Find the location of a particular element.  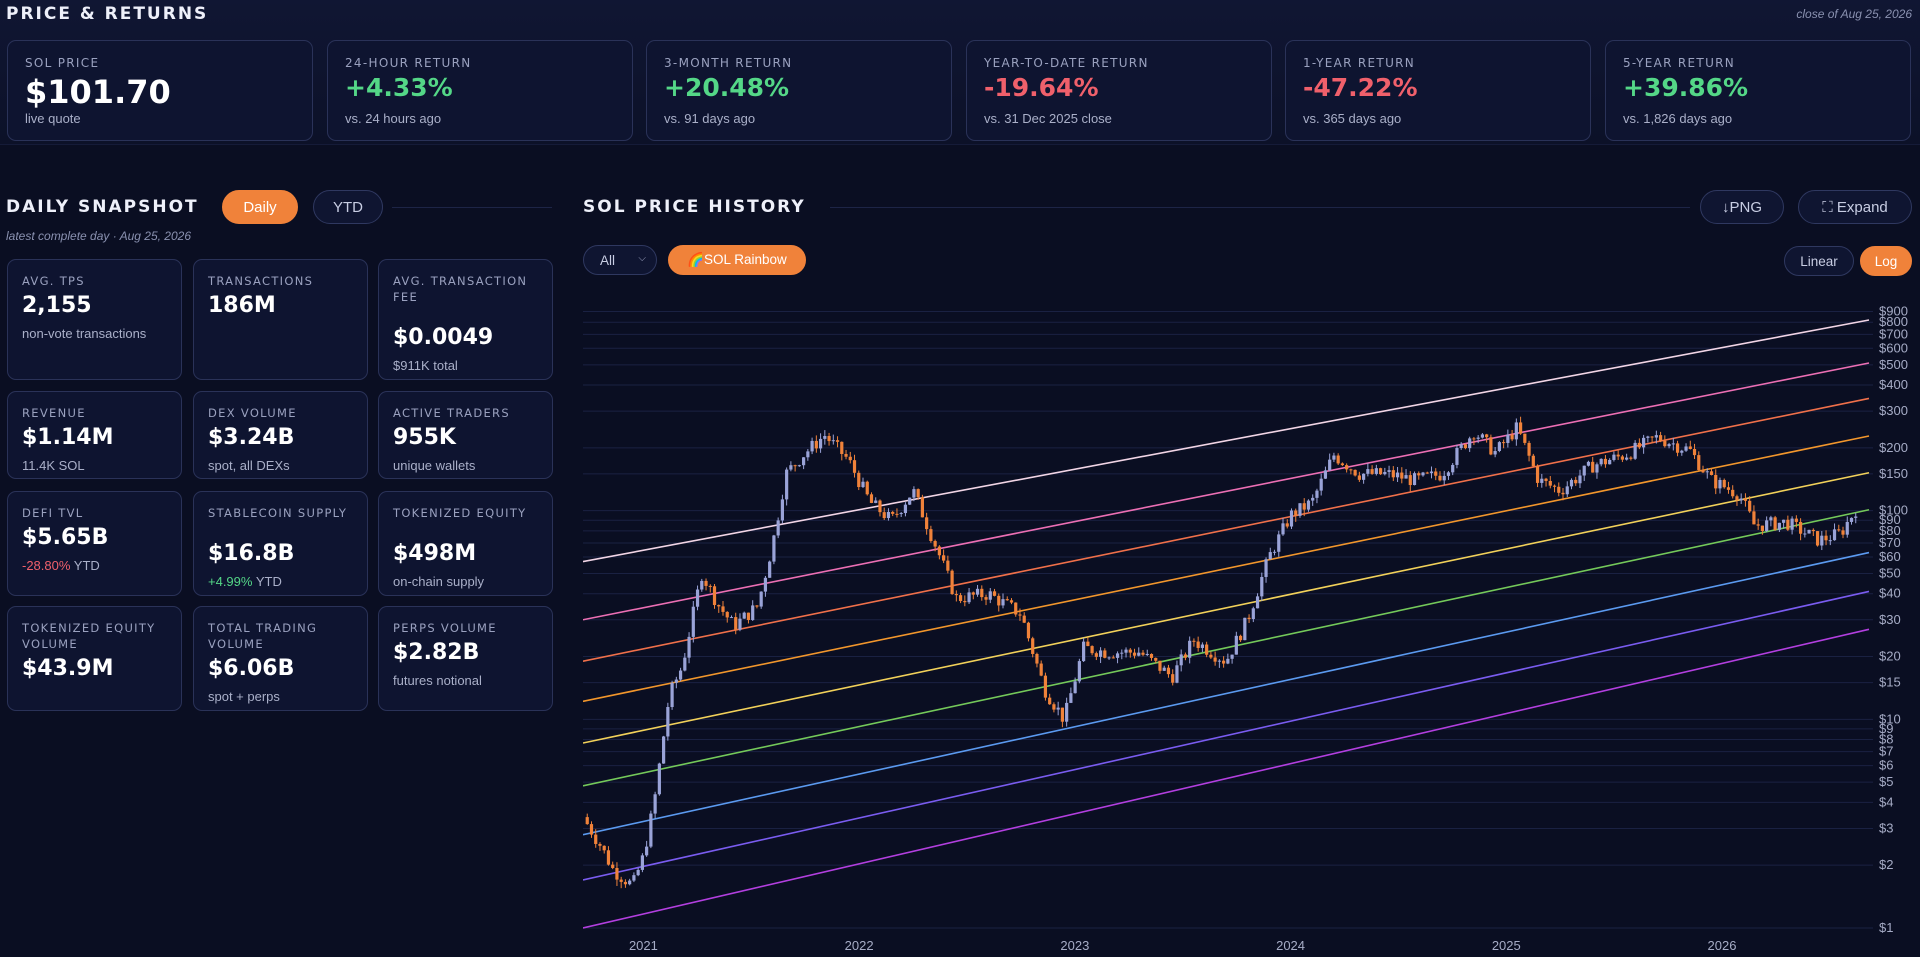

log-scale-button: Log is located at coordinates (1886, 261).